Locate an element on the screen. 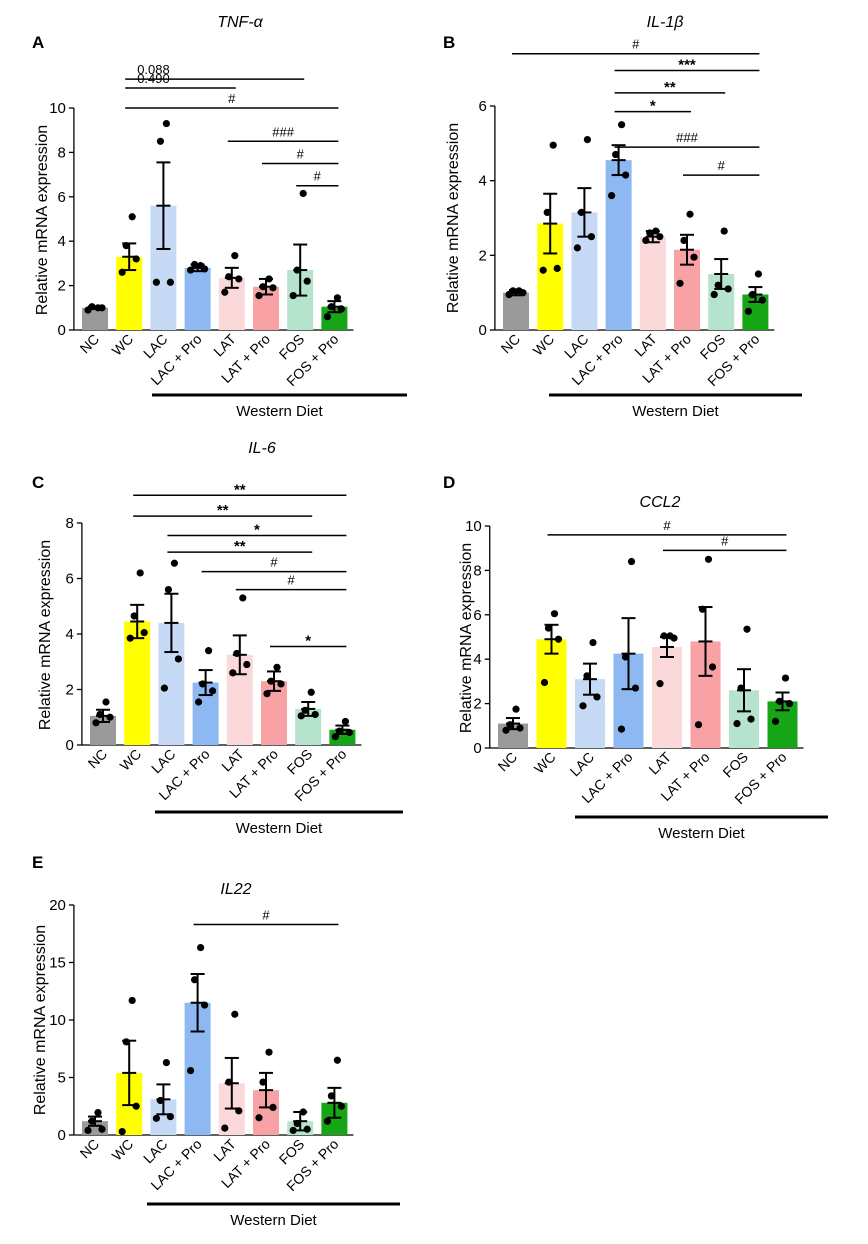 This screenshot has height=1244, width=868. bar-wc is located at coordinates (137, 683).